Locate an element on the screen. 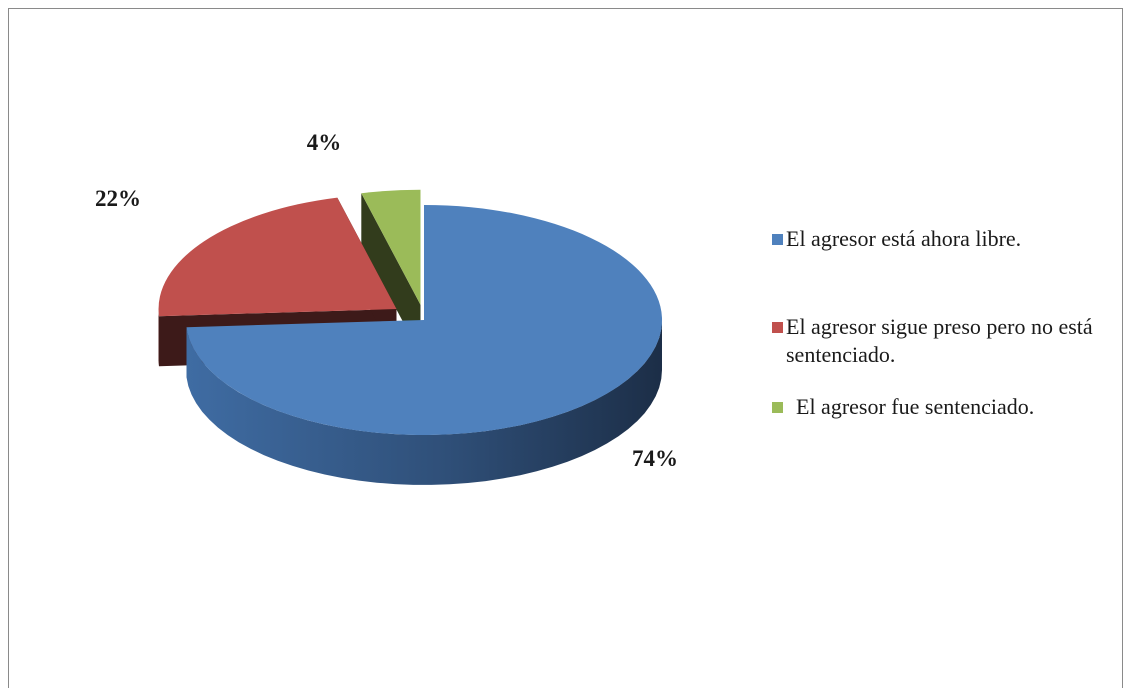  data-label-1: 22% is located at coordinates (118, 198).